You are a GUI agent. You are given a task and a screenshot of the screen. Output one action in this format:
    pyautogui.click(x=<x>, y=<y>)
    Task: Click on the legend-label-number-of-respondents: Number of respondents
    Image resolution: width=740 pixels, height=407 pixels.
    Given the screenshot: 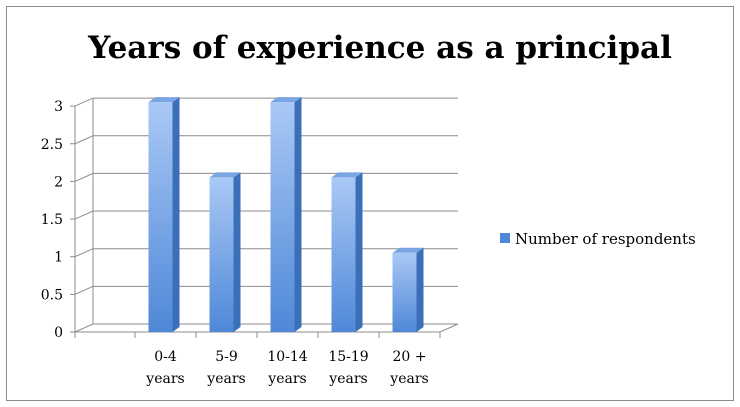 What is the action you would take?
    pyautogui.click(x=605, y=239)
    